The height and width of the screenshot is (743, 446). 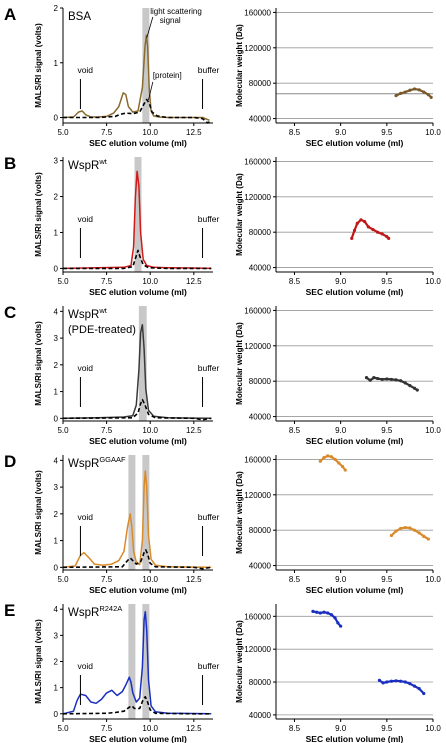 I want to click on x-tick-label: 5.0, so click(x=63, y=281).